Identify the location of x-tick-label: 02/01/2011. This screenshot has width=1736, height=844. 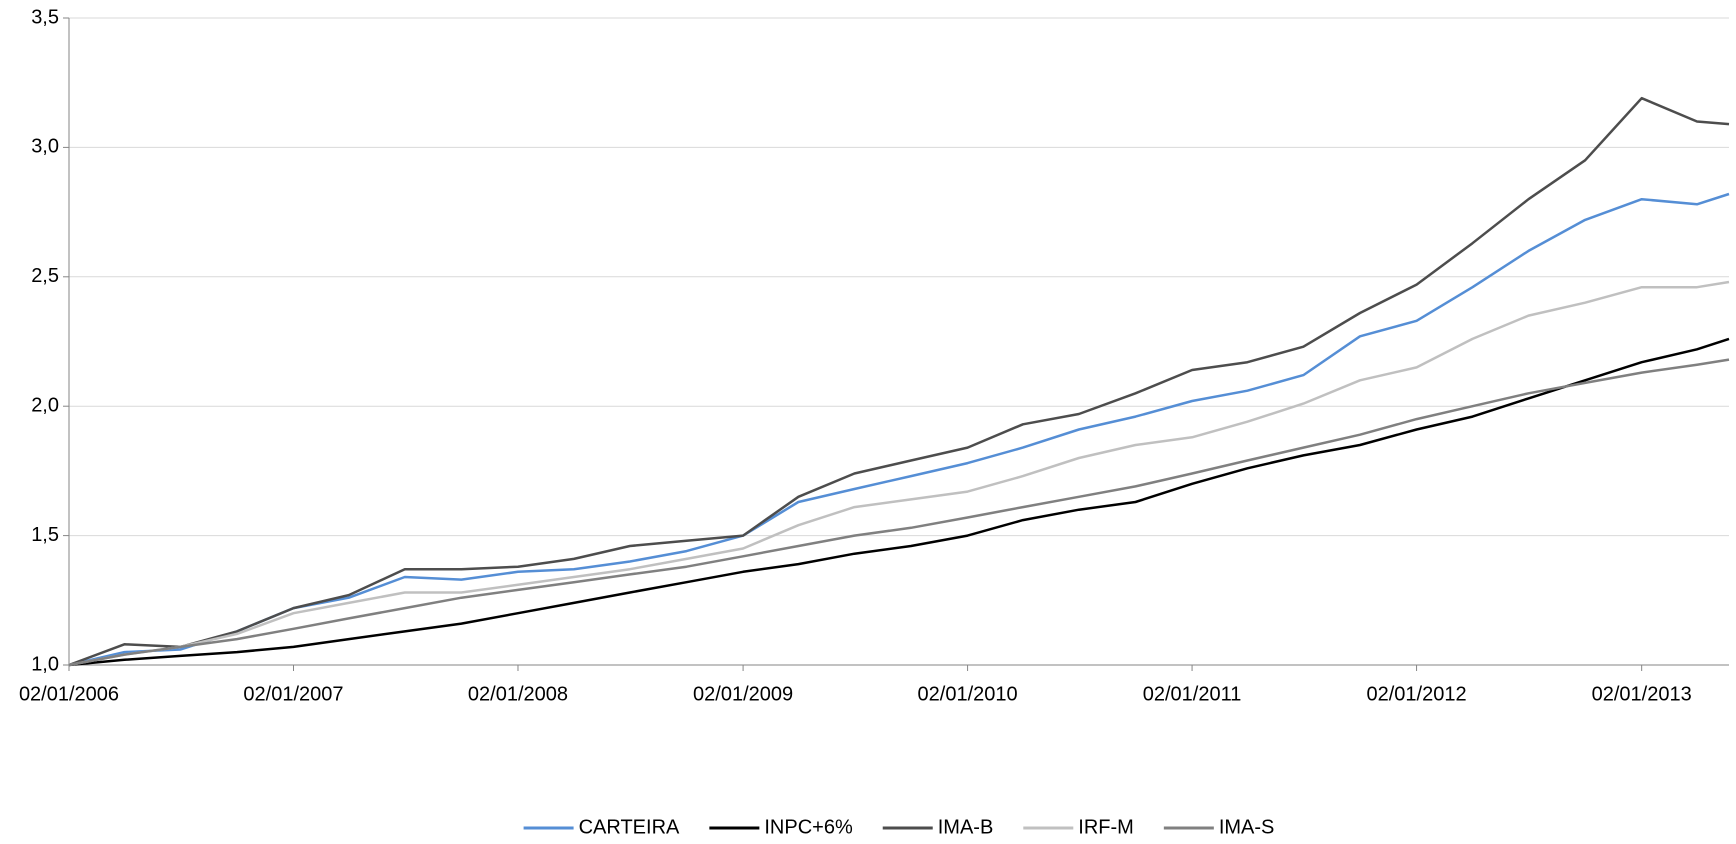
(1192, 694).